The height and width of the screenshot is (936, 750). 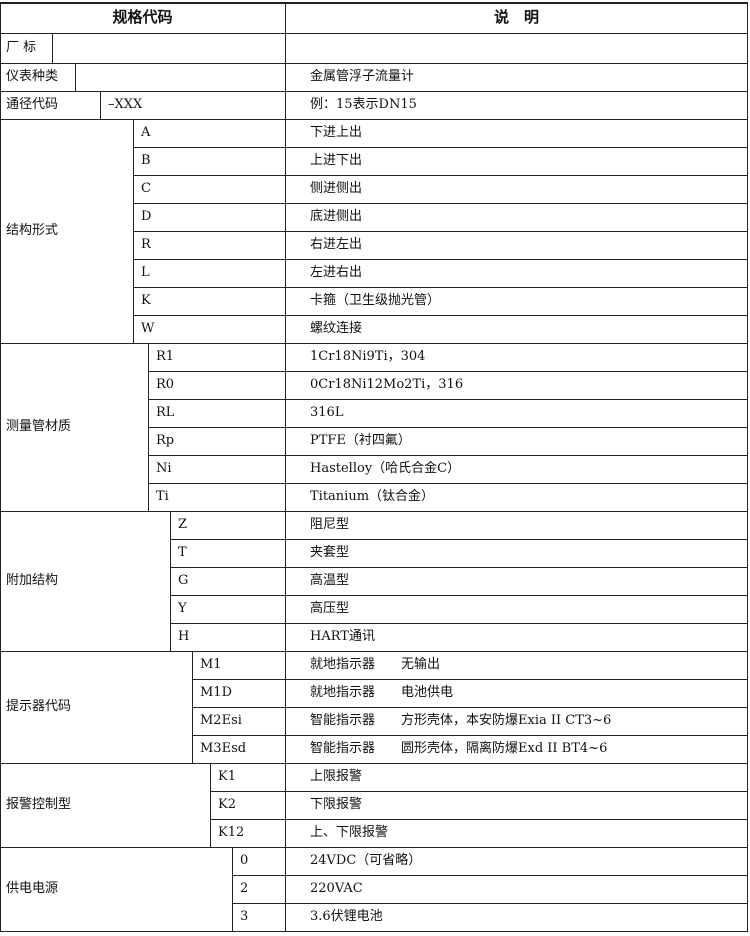 I want to click on code: R1, so click(x=165, y=356).